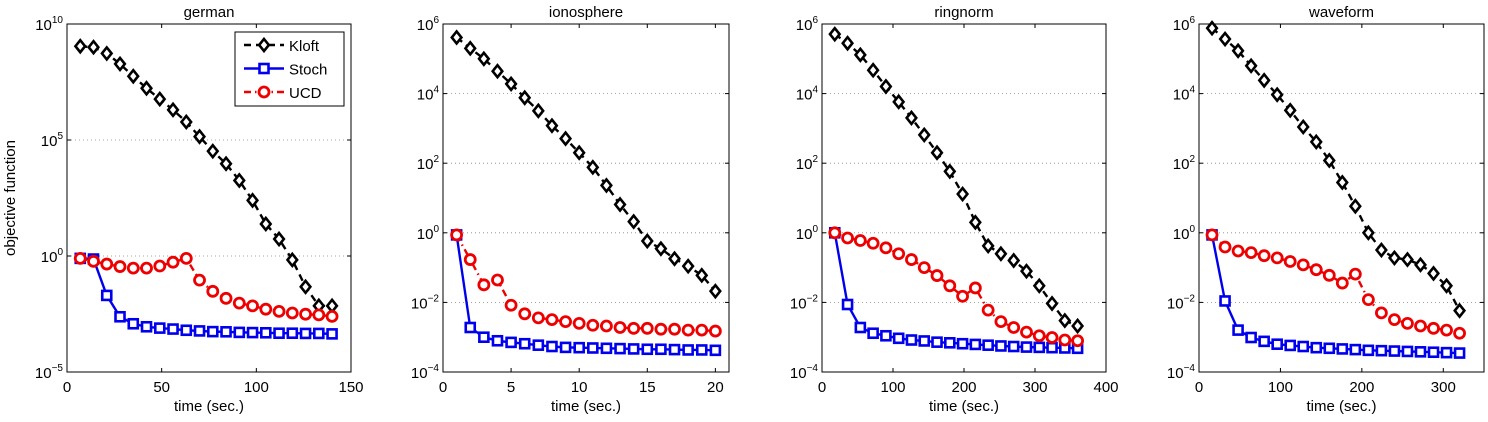  Describe the element at coordinates (1335, 284) in the screenshot. I see `series-line` at that location.